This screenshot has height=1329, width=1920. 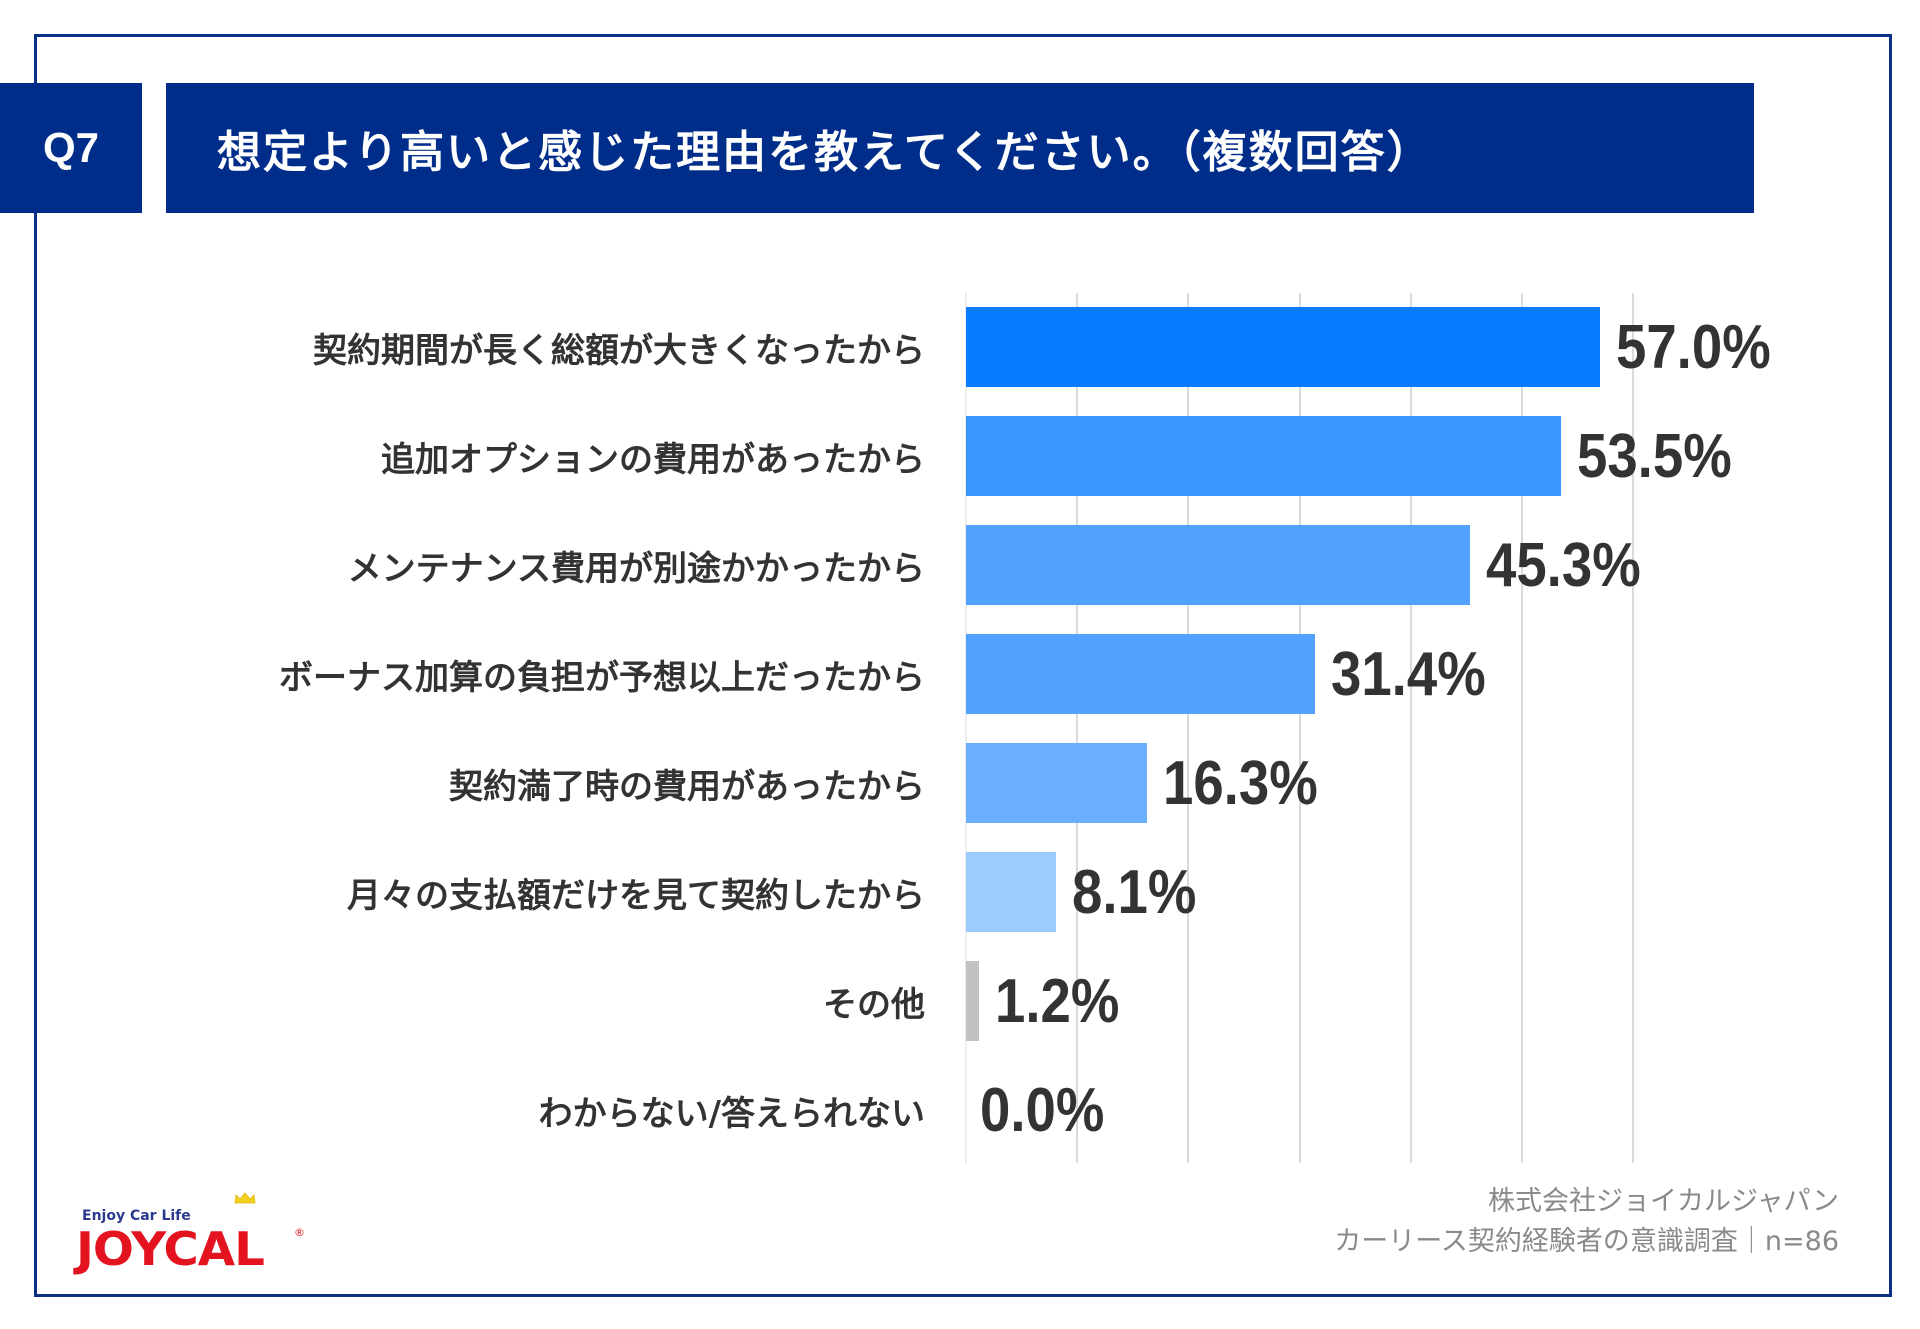 I want to click on value-label: 8.1%, so click(x=1134, y=892).